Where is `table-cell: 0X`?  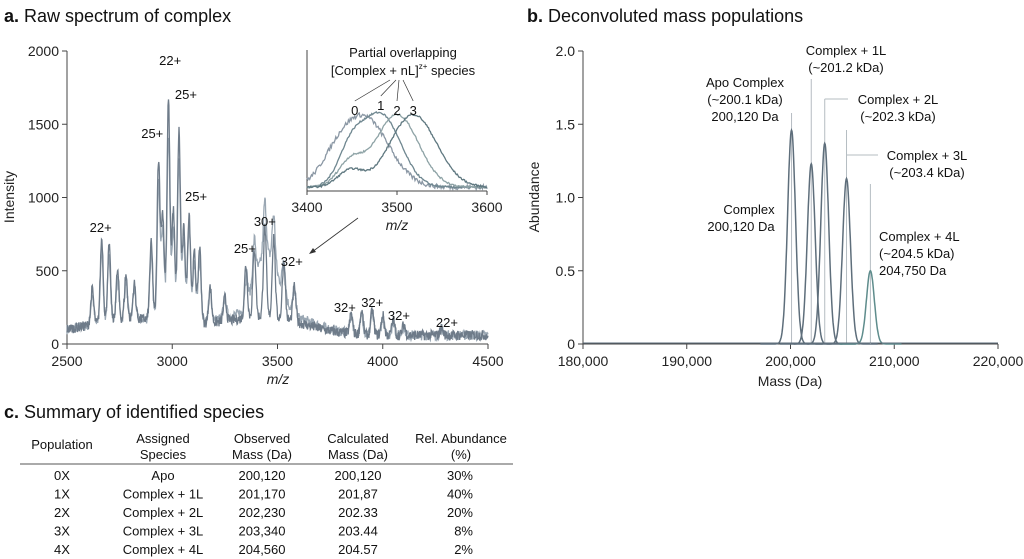 table-cell: 0X is located at coordinates (62, 475).